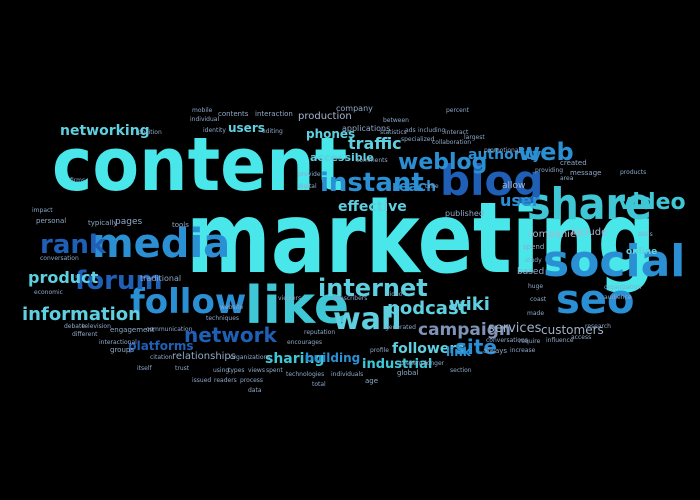  Describe the element at coordinates (645, 234) in the screenshot. I see `word-skills: skills` at that location.